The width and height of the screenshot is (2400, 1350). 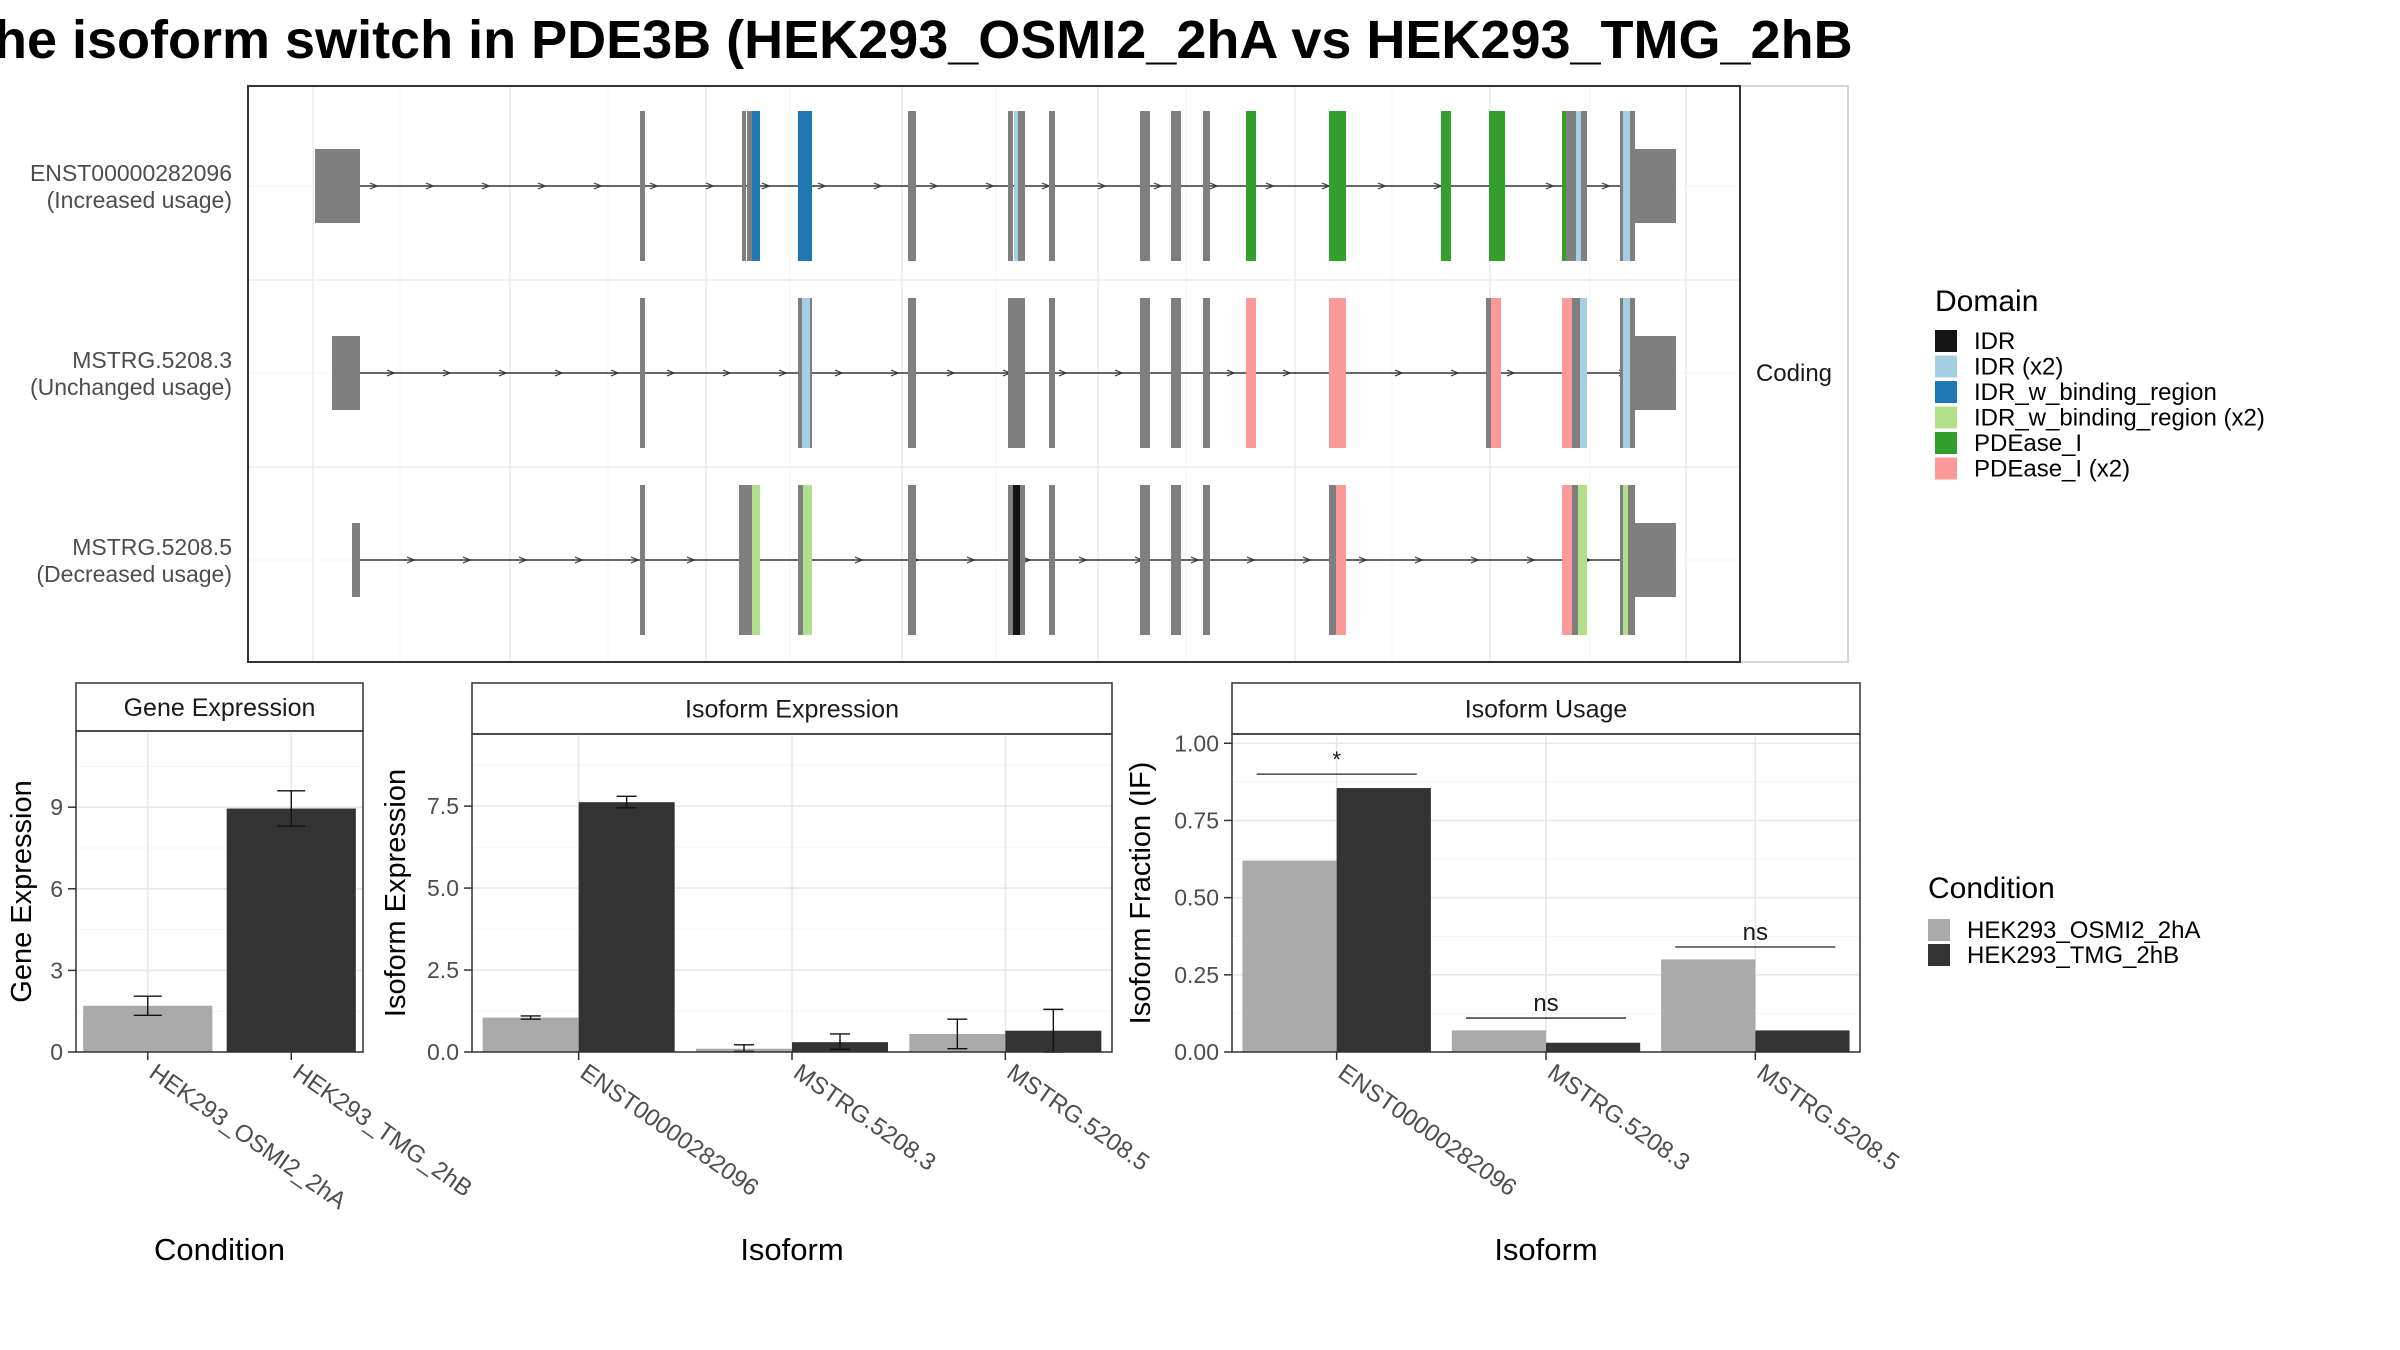 I want to click on panel-title: Isoform Expression, so click(x=792, y=710).